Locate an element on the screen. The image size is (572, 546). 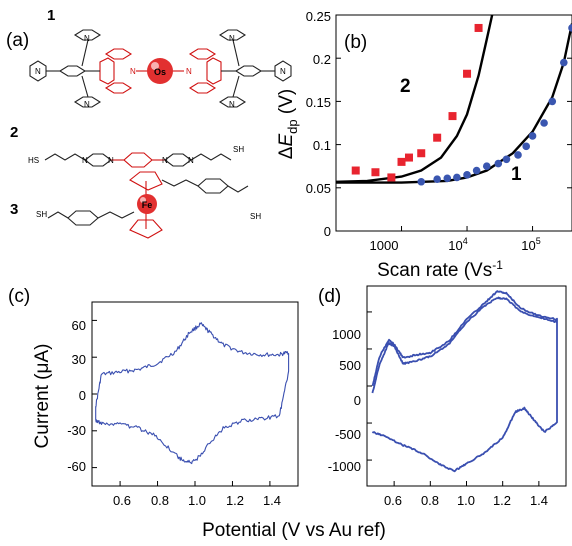
compound-3-structure is located at coordinates (148, 205).